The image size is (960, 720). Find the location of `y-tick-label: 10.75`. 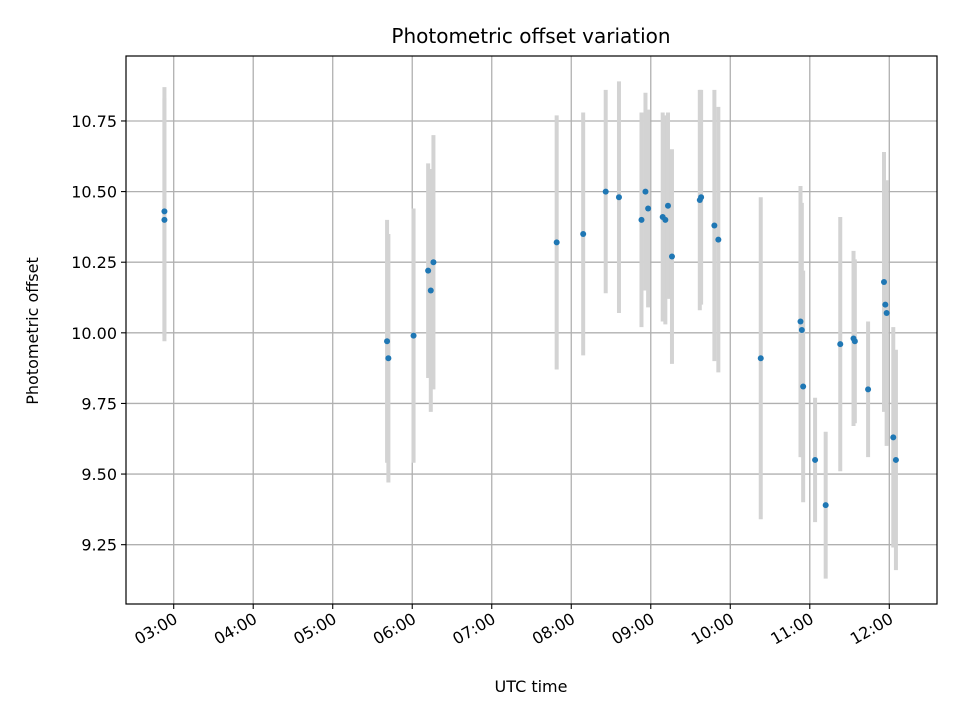

y-tick-label: 10.75 is located at coordinates (94, 121).